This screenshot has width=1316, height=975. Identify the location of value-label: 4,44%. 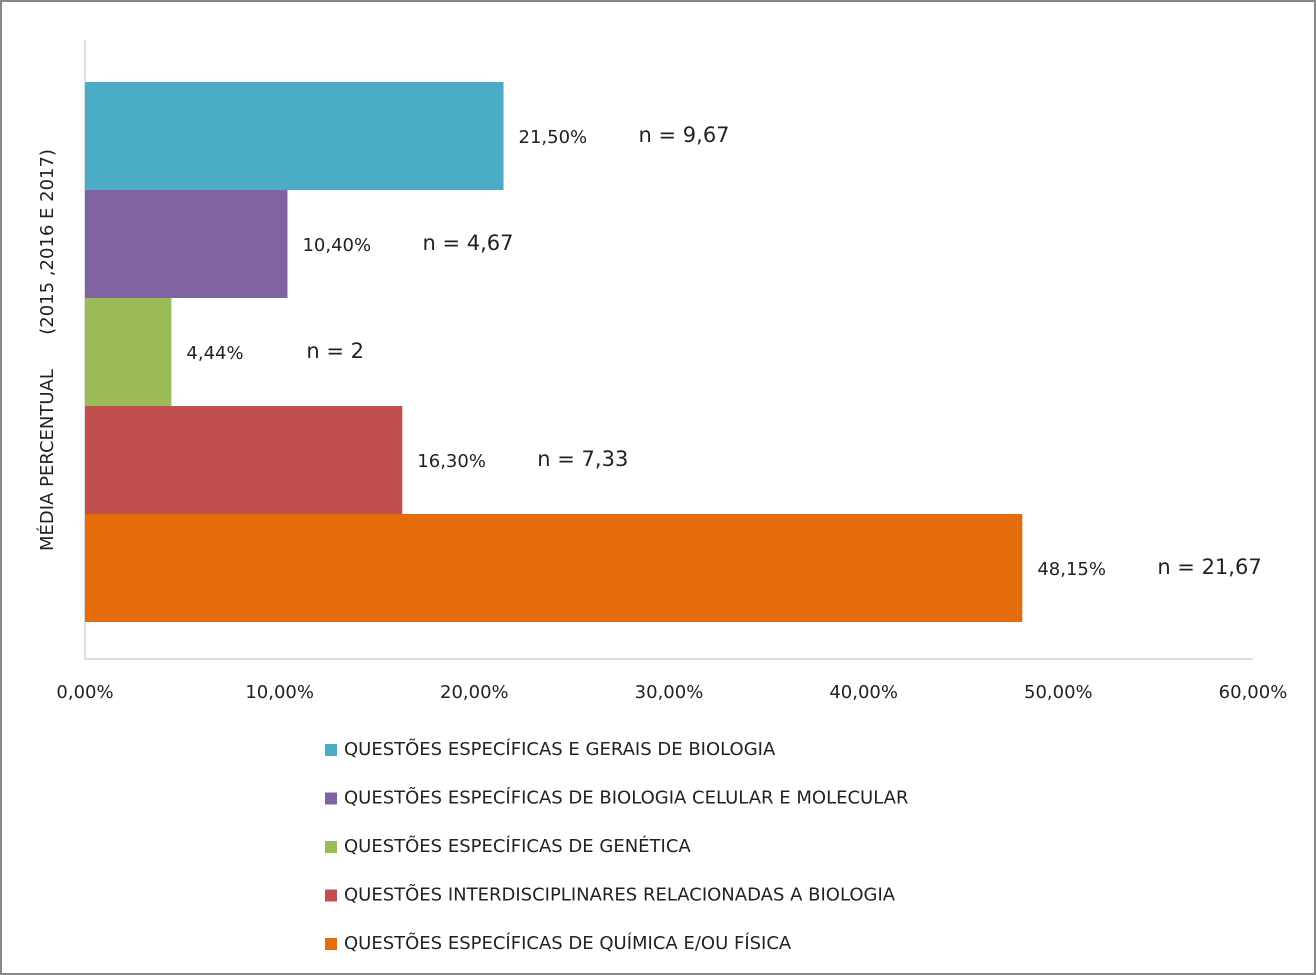
(214, 353).